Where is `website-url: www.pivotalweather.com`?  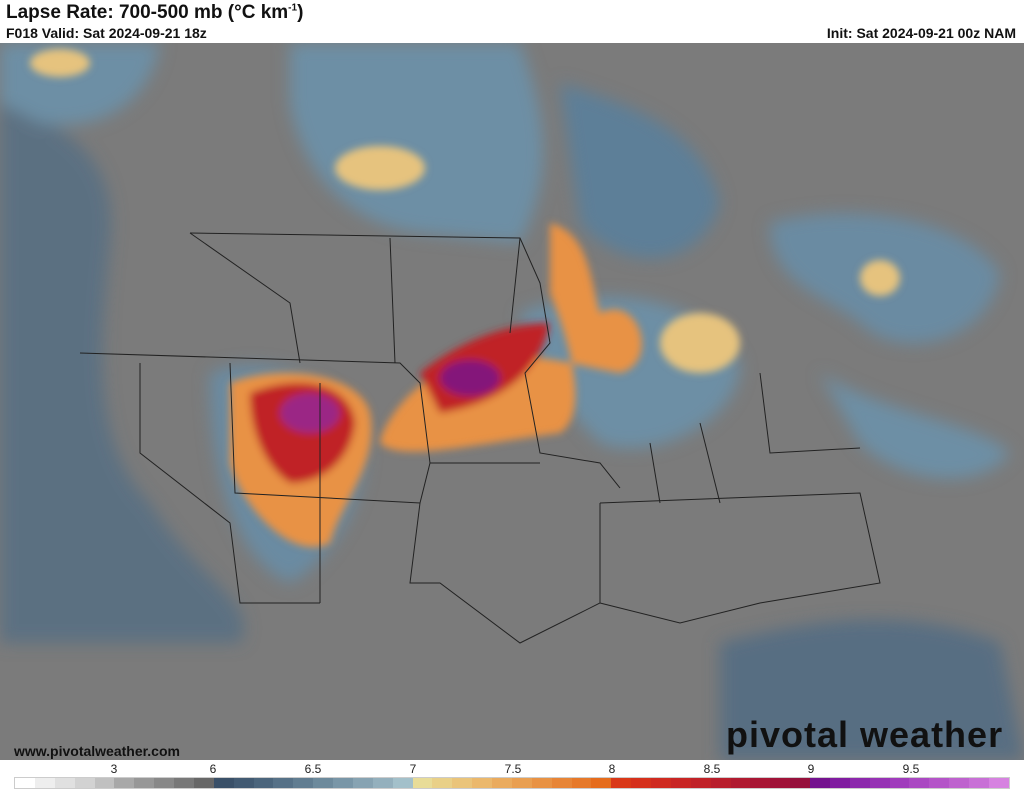
website-url: www.pivotalweather.com is located at coordinates (97, 751).